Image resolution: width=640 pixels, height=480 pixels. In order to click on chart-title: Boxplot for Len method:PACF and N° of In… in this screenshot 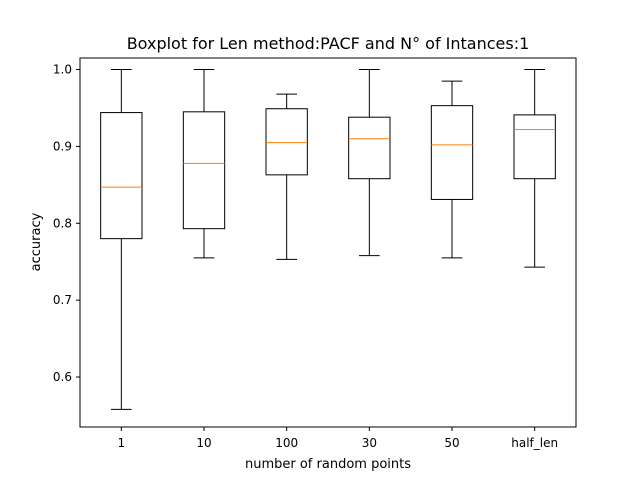, I will do `click(328, 43)`.